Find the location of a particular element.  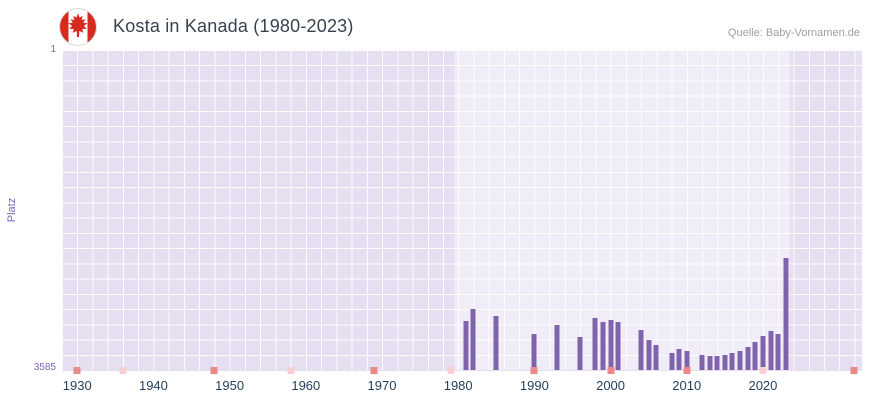

bar-1981 is located at coordinates (466, 345).